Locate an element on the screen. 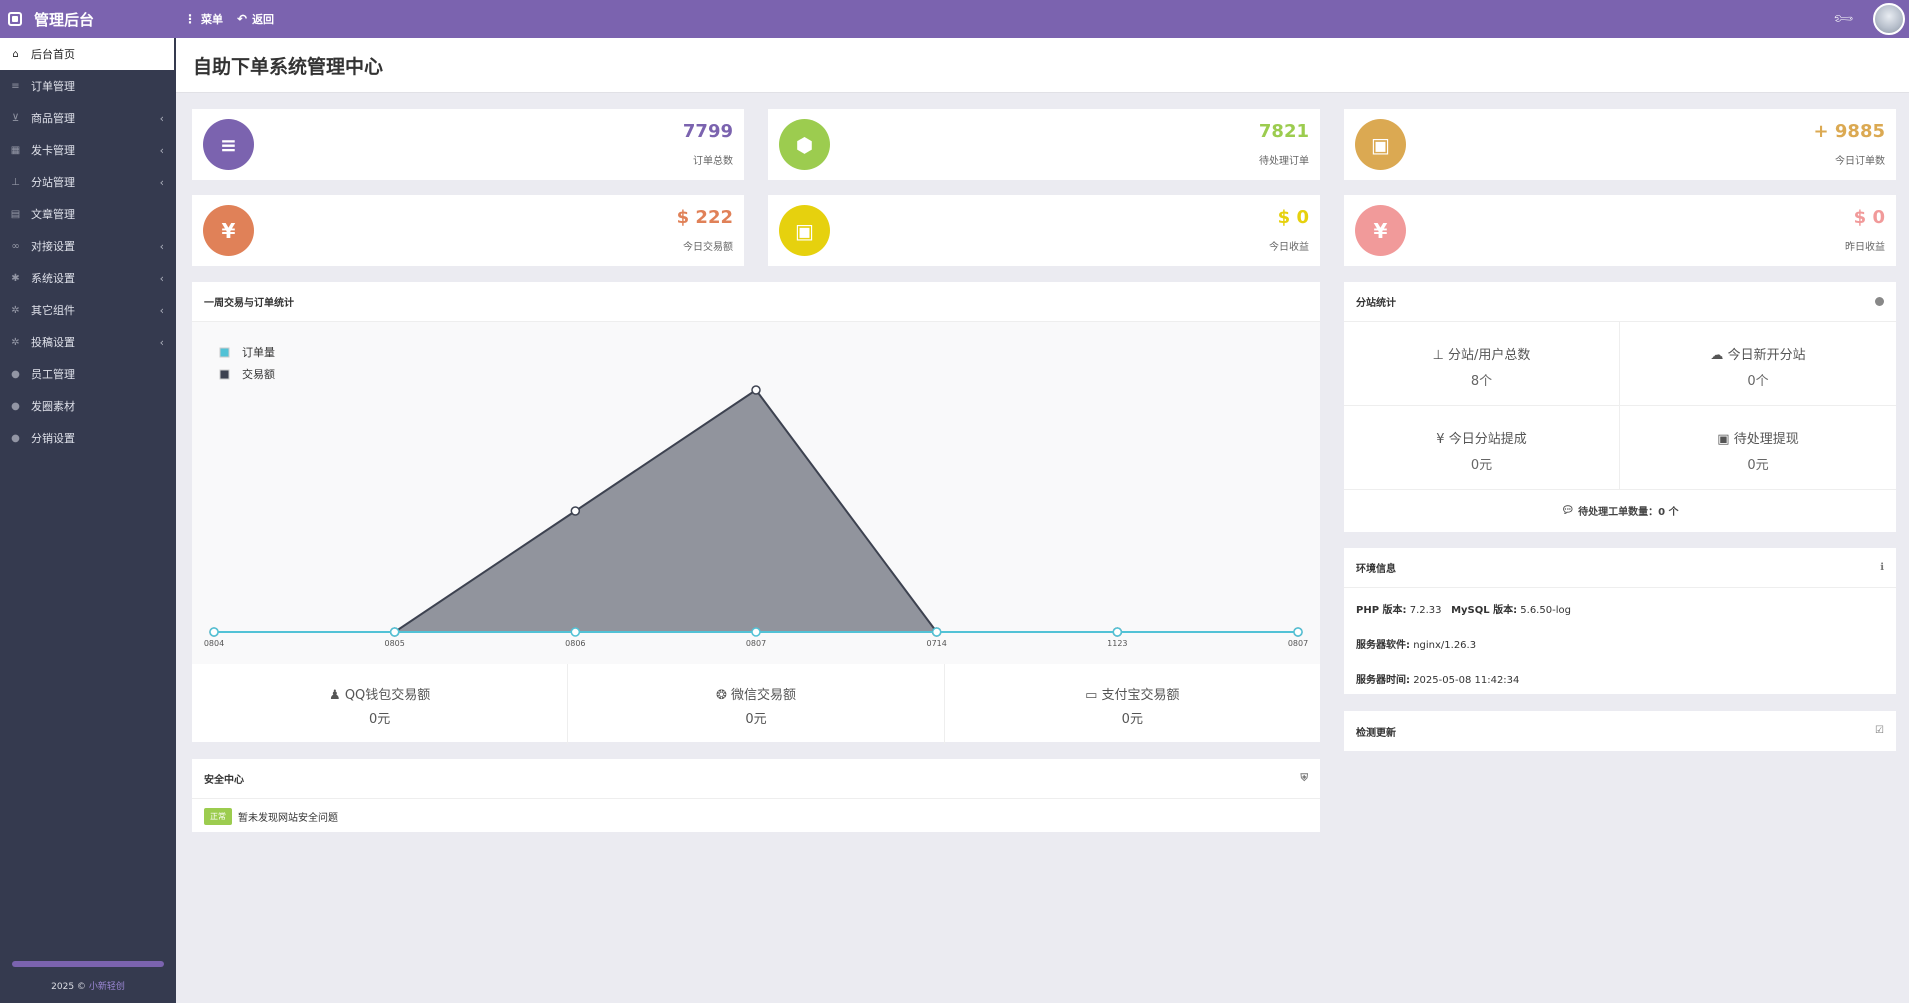 This screenshot has height=1003, width=1909. security-status: 正常 暂未发现网站安全问题 is located at coordinates (271, 816).